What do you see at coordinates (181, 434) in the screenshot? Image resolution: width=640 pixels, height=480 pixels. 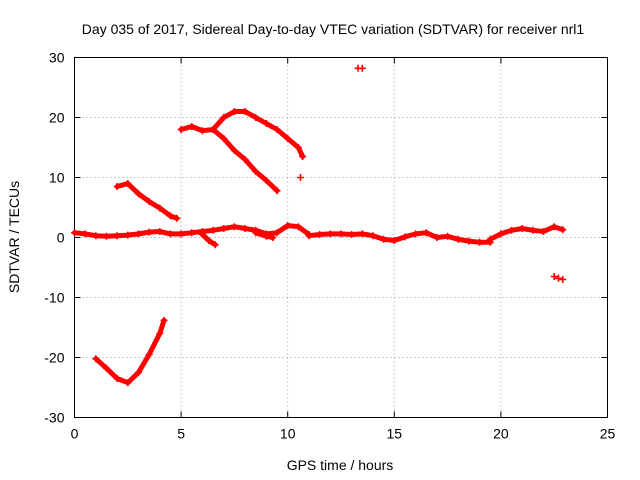 I see `x-tick-label: 5` at bounding box center [181, 434].